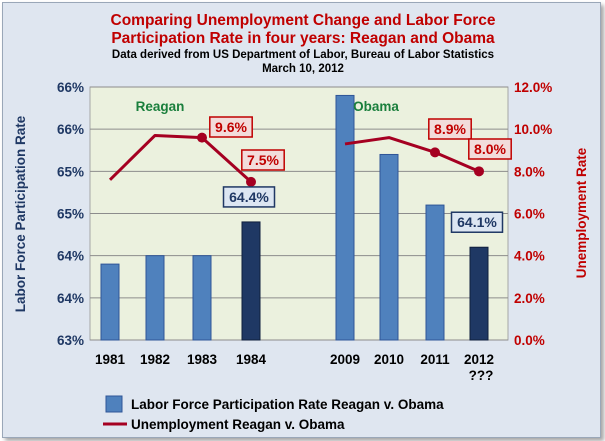  What do you see at coordinates (303, 69) in the screenshot?
I see `chart-subtitle-line-2: March 10, 2012` at bounding box center [303, 69].